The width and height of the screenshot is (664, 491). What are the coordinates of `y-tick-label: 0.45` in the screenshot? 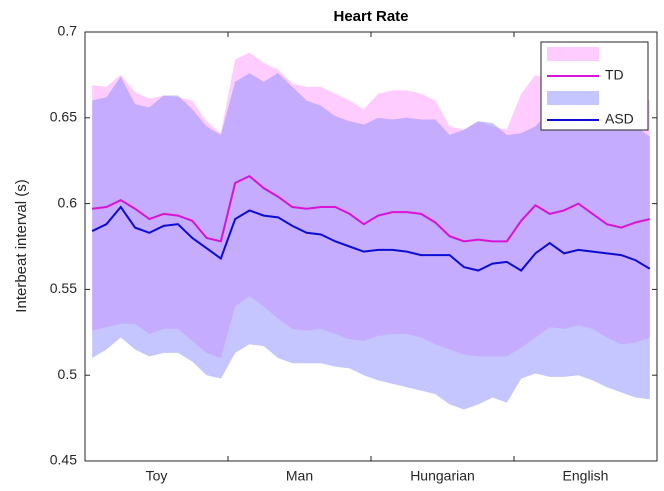 It's located at (63, 460).